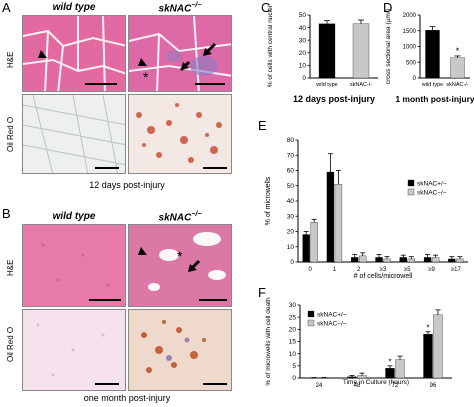  What do you see at coordinates (180, 8) in the screenshot?
I see `panel-a-col2-header: skNAC−/−` at bounding box center [180, 8].